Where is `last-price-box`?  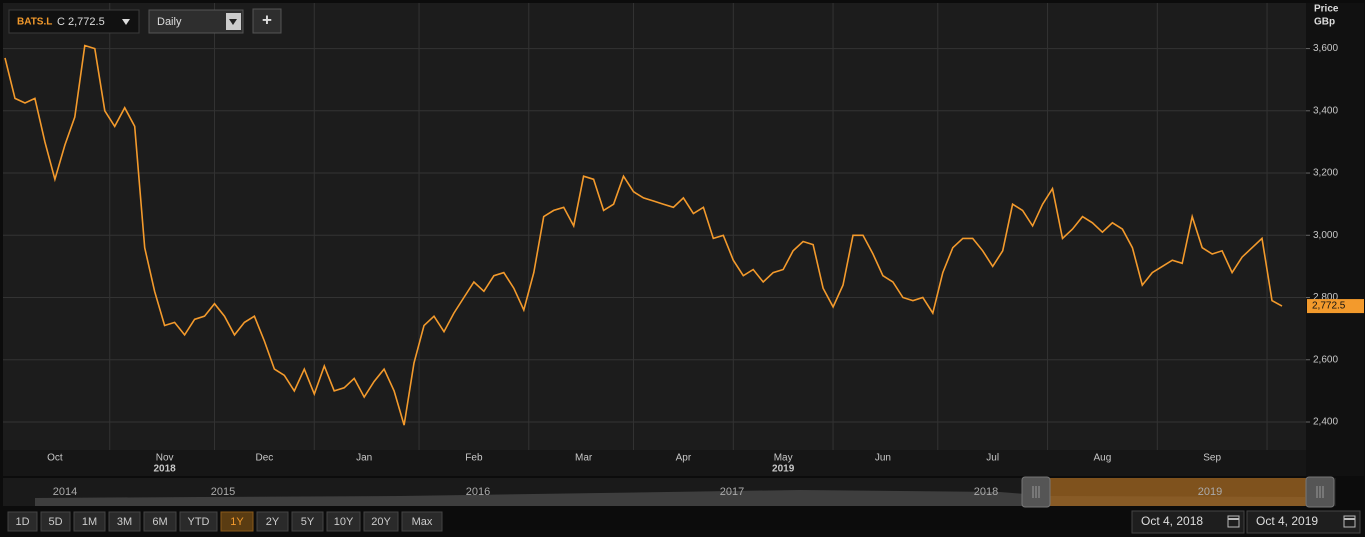
last-price-box is located at coordinates (1335, 306).